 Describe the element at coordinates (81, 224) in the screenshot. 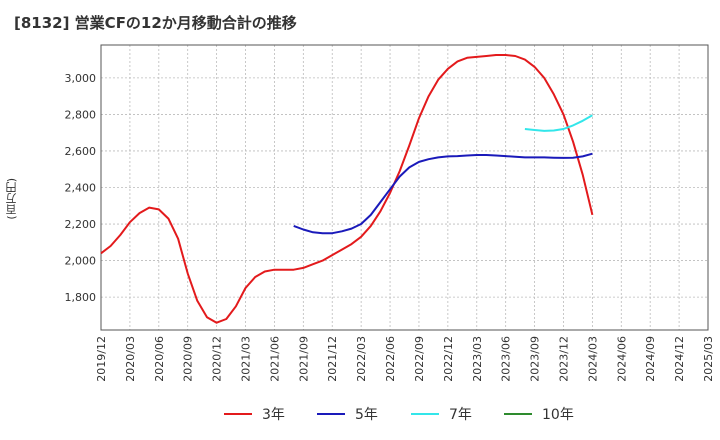

I see `y-tick-label: 2,200` at that location.